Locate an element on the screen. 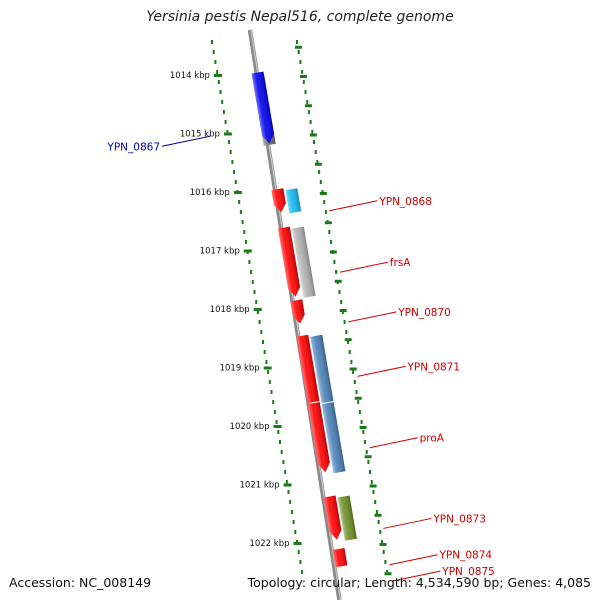  gene-label: YPN_0874 is located at coordinates (465, 556).